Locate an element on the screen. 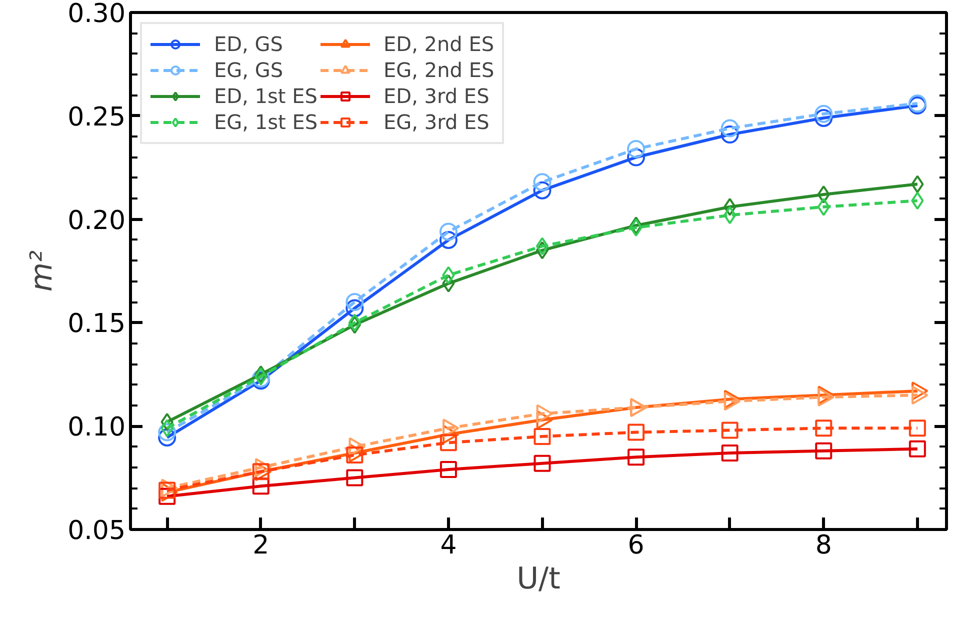  y-tick-label: 0.05 is located at coordinates (97, 531).